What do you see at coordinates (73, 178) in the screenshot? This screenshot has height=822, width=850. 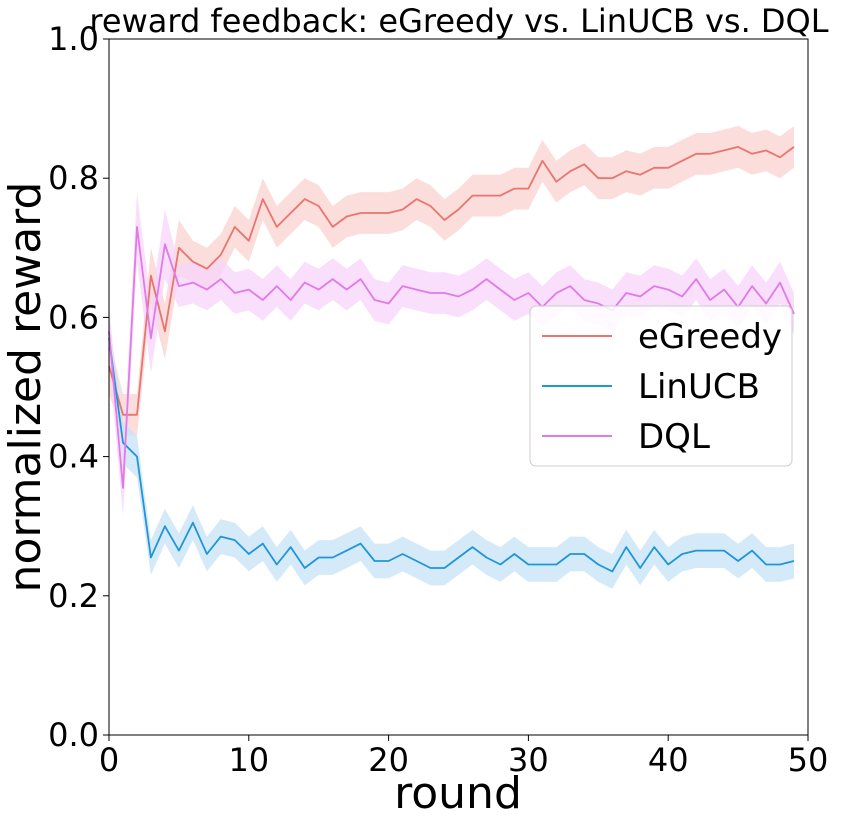 I see `y-tick-label: 0.8` at bounding box center [73, 178].